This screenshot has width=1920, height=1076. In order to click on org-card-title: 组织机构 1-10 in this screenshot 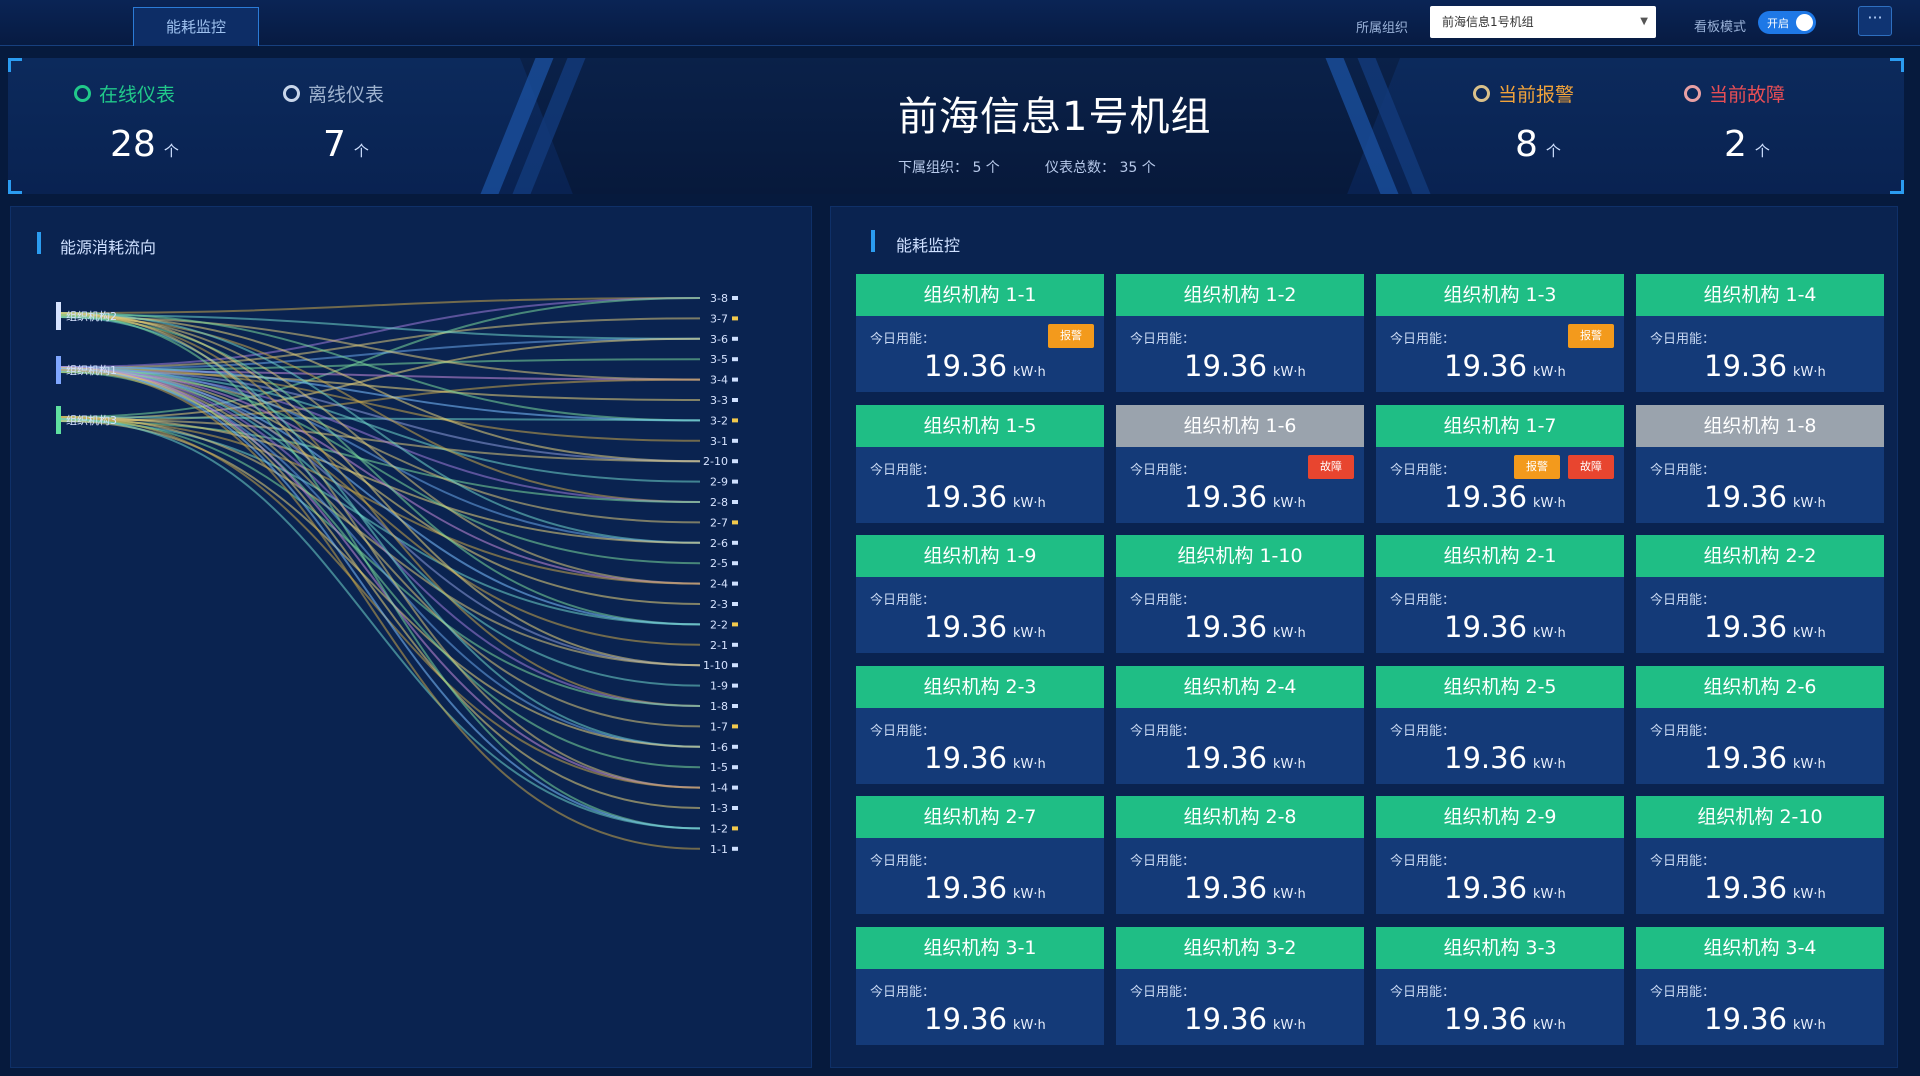, I will do `click(1240, 556)`.